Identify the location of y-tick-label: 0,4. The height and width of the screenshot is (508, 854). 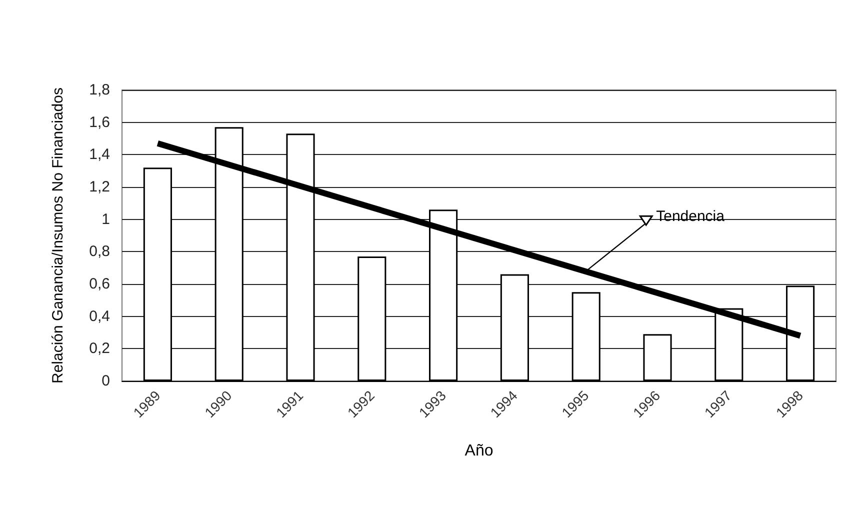
(99, 316).